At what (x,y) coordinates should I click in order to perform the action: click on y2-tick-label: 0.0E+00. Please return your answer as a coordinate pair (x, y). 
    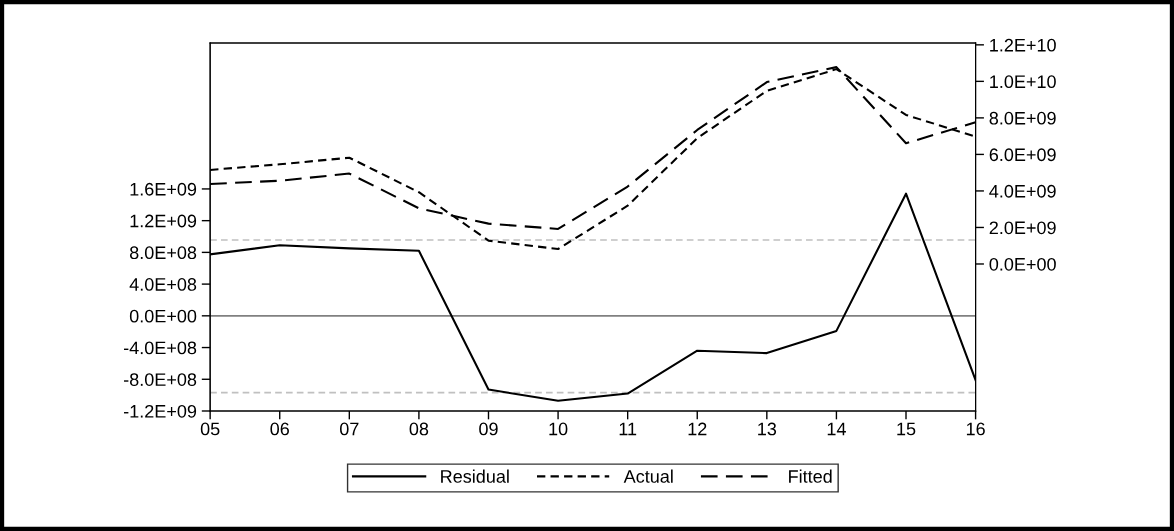
    Looking at the image, I should click on (1022, 264).